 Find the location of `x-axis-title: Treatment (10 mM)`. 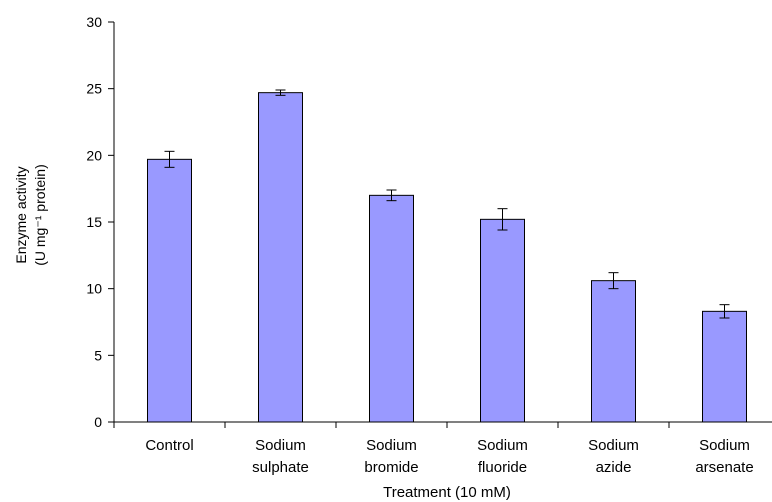

x-axis-title: Treatment (10 mM) is located at coordinates (447, 492).